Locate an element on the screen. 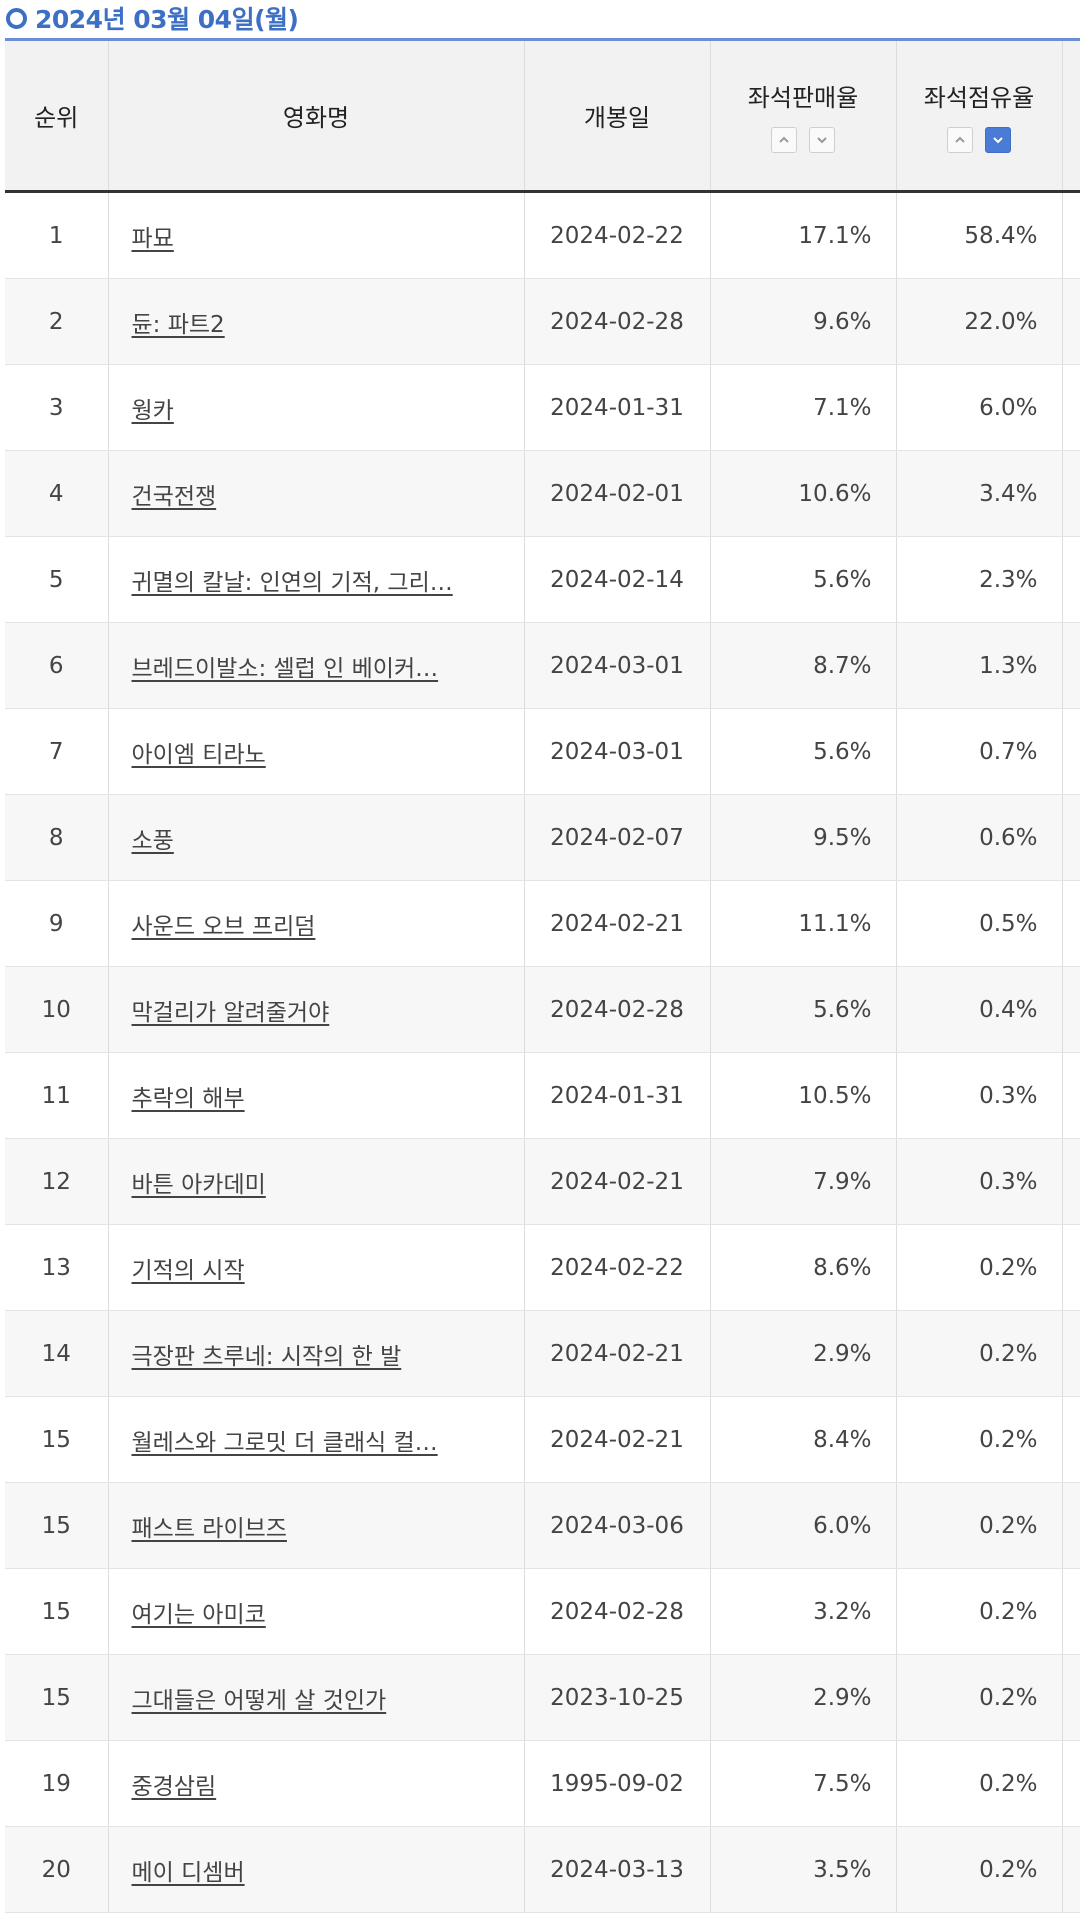  sort-descending-button is located at coordinates (822, 140).